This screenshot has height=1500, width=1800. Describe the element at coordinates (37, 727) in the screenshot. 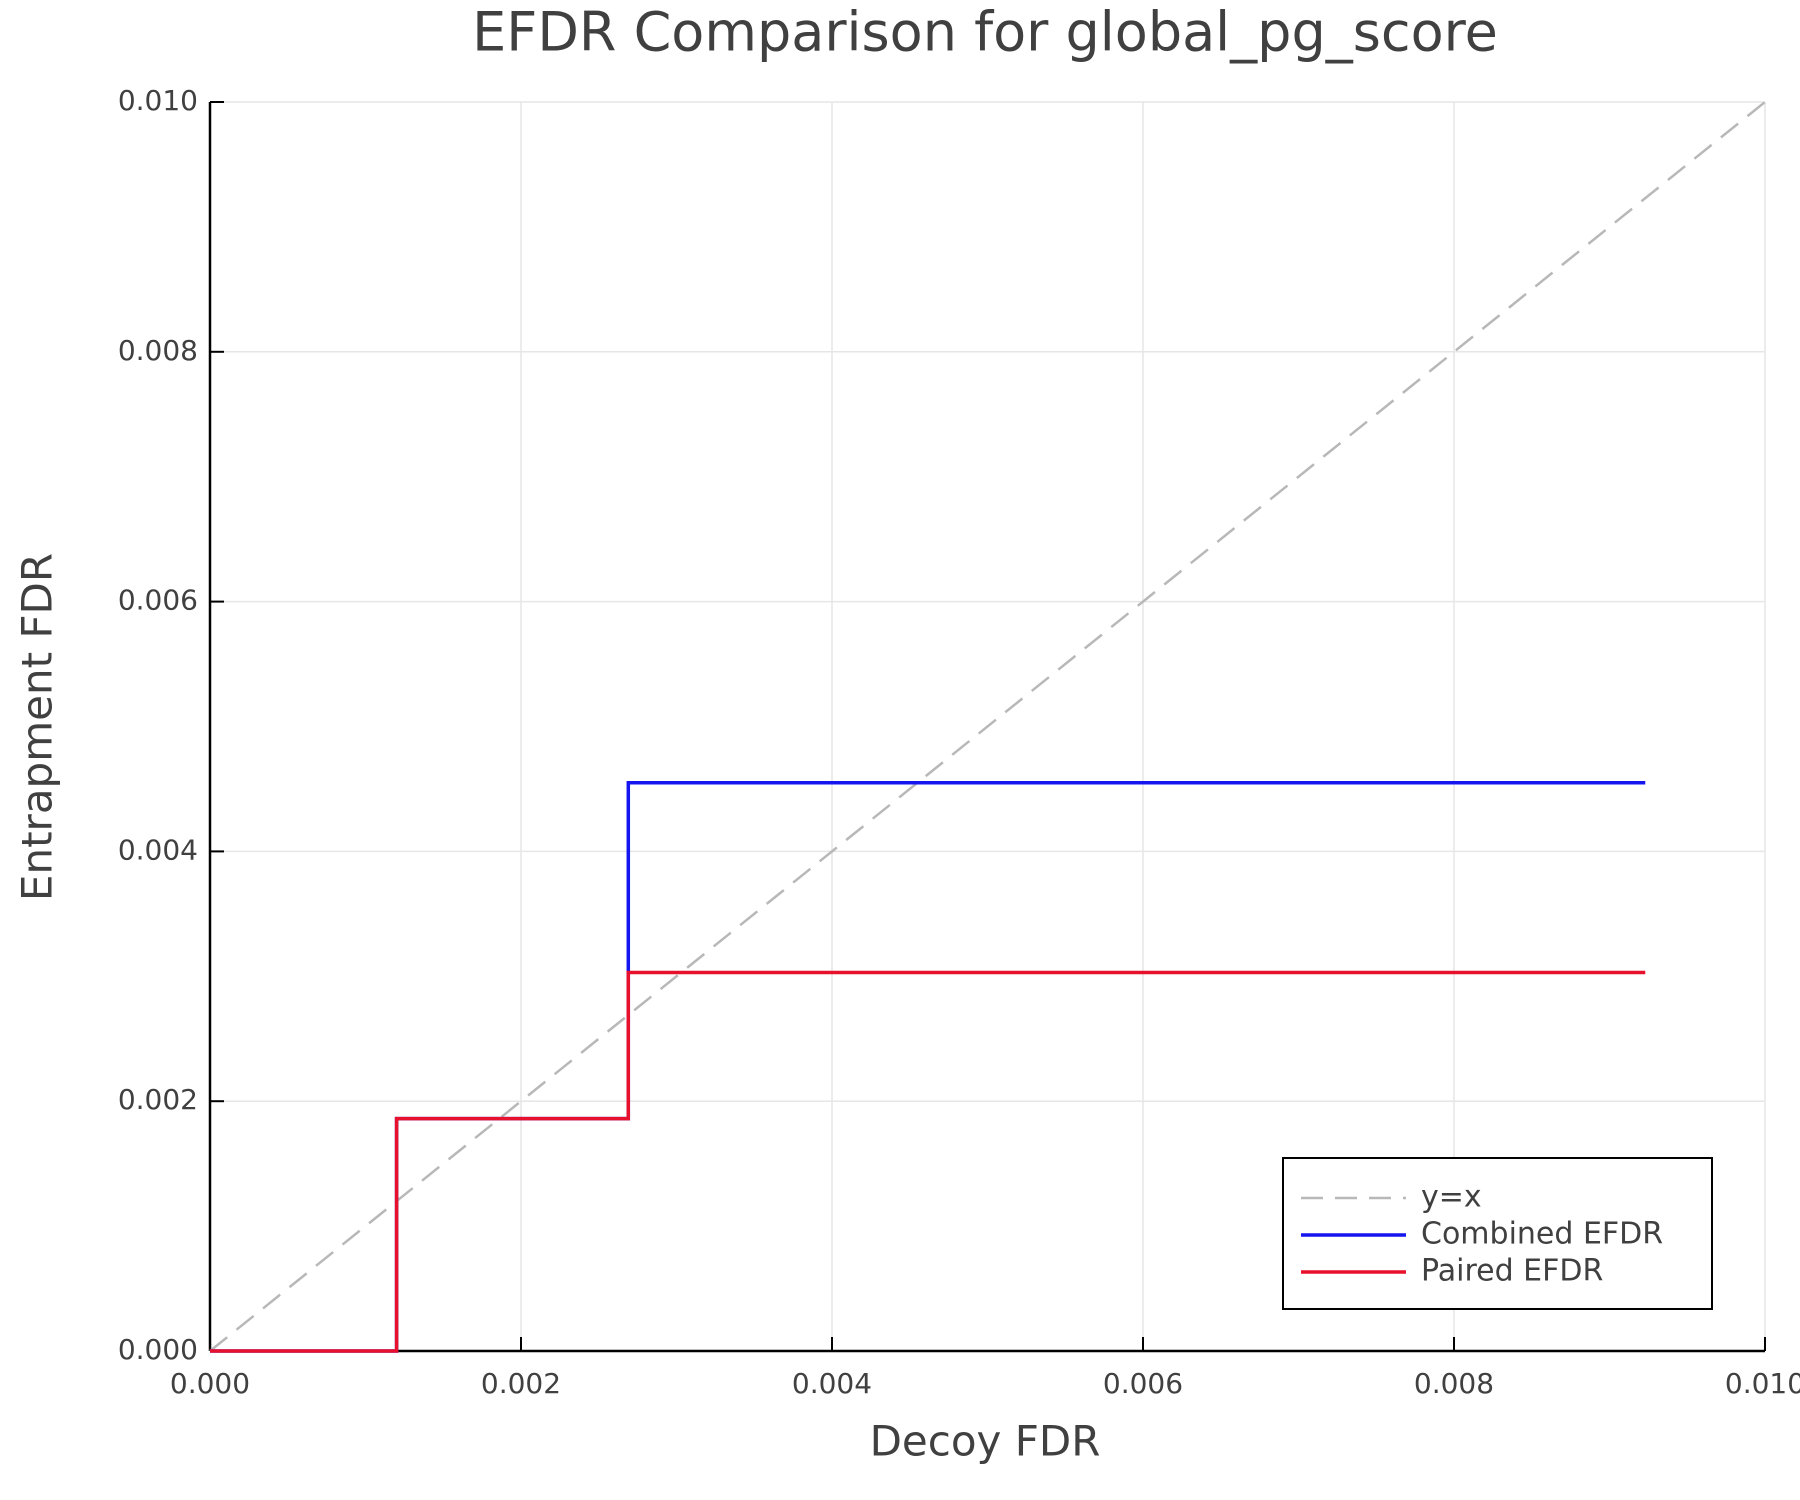

I see `y-axis-label: Entrapment FDR` at that location.